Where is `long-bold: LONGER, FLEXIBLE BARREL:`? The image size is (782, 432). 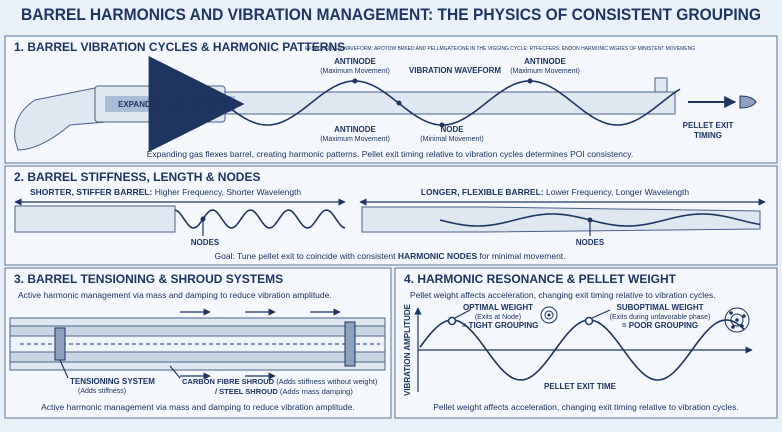
long-bold: LONGER, FLEXIBLE BARREL: is located at coordinates (482, 192).